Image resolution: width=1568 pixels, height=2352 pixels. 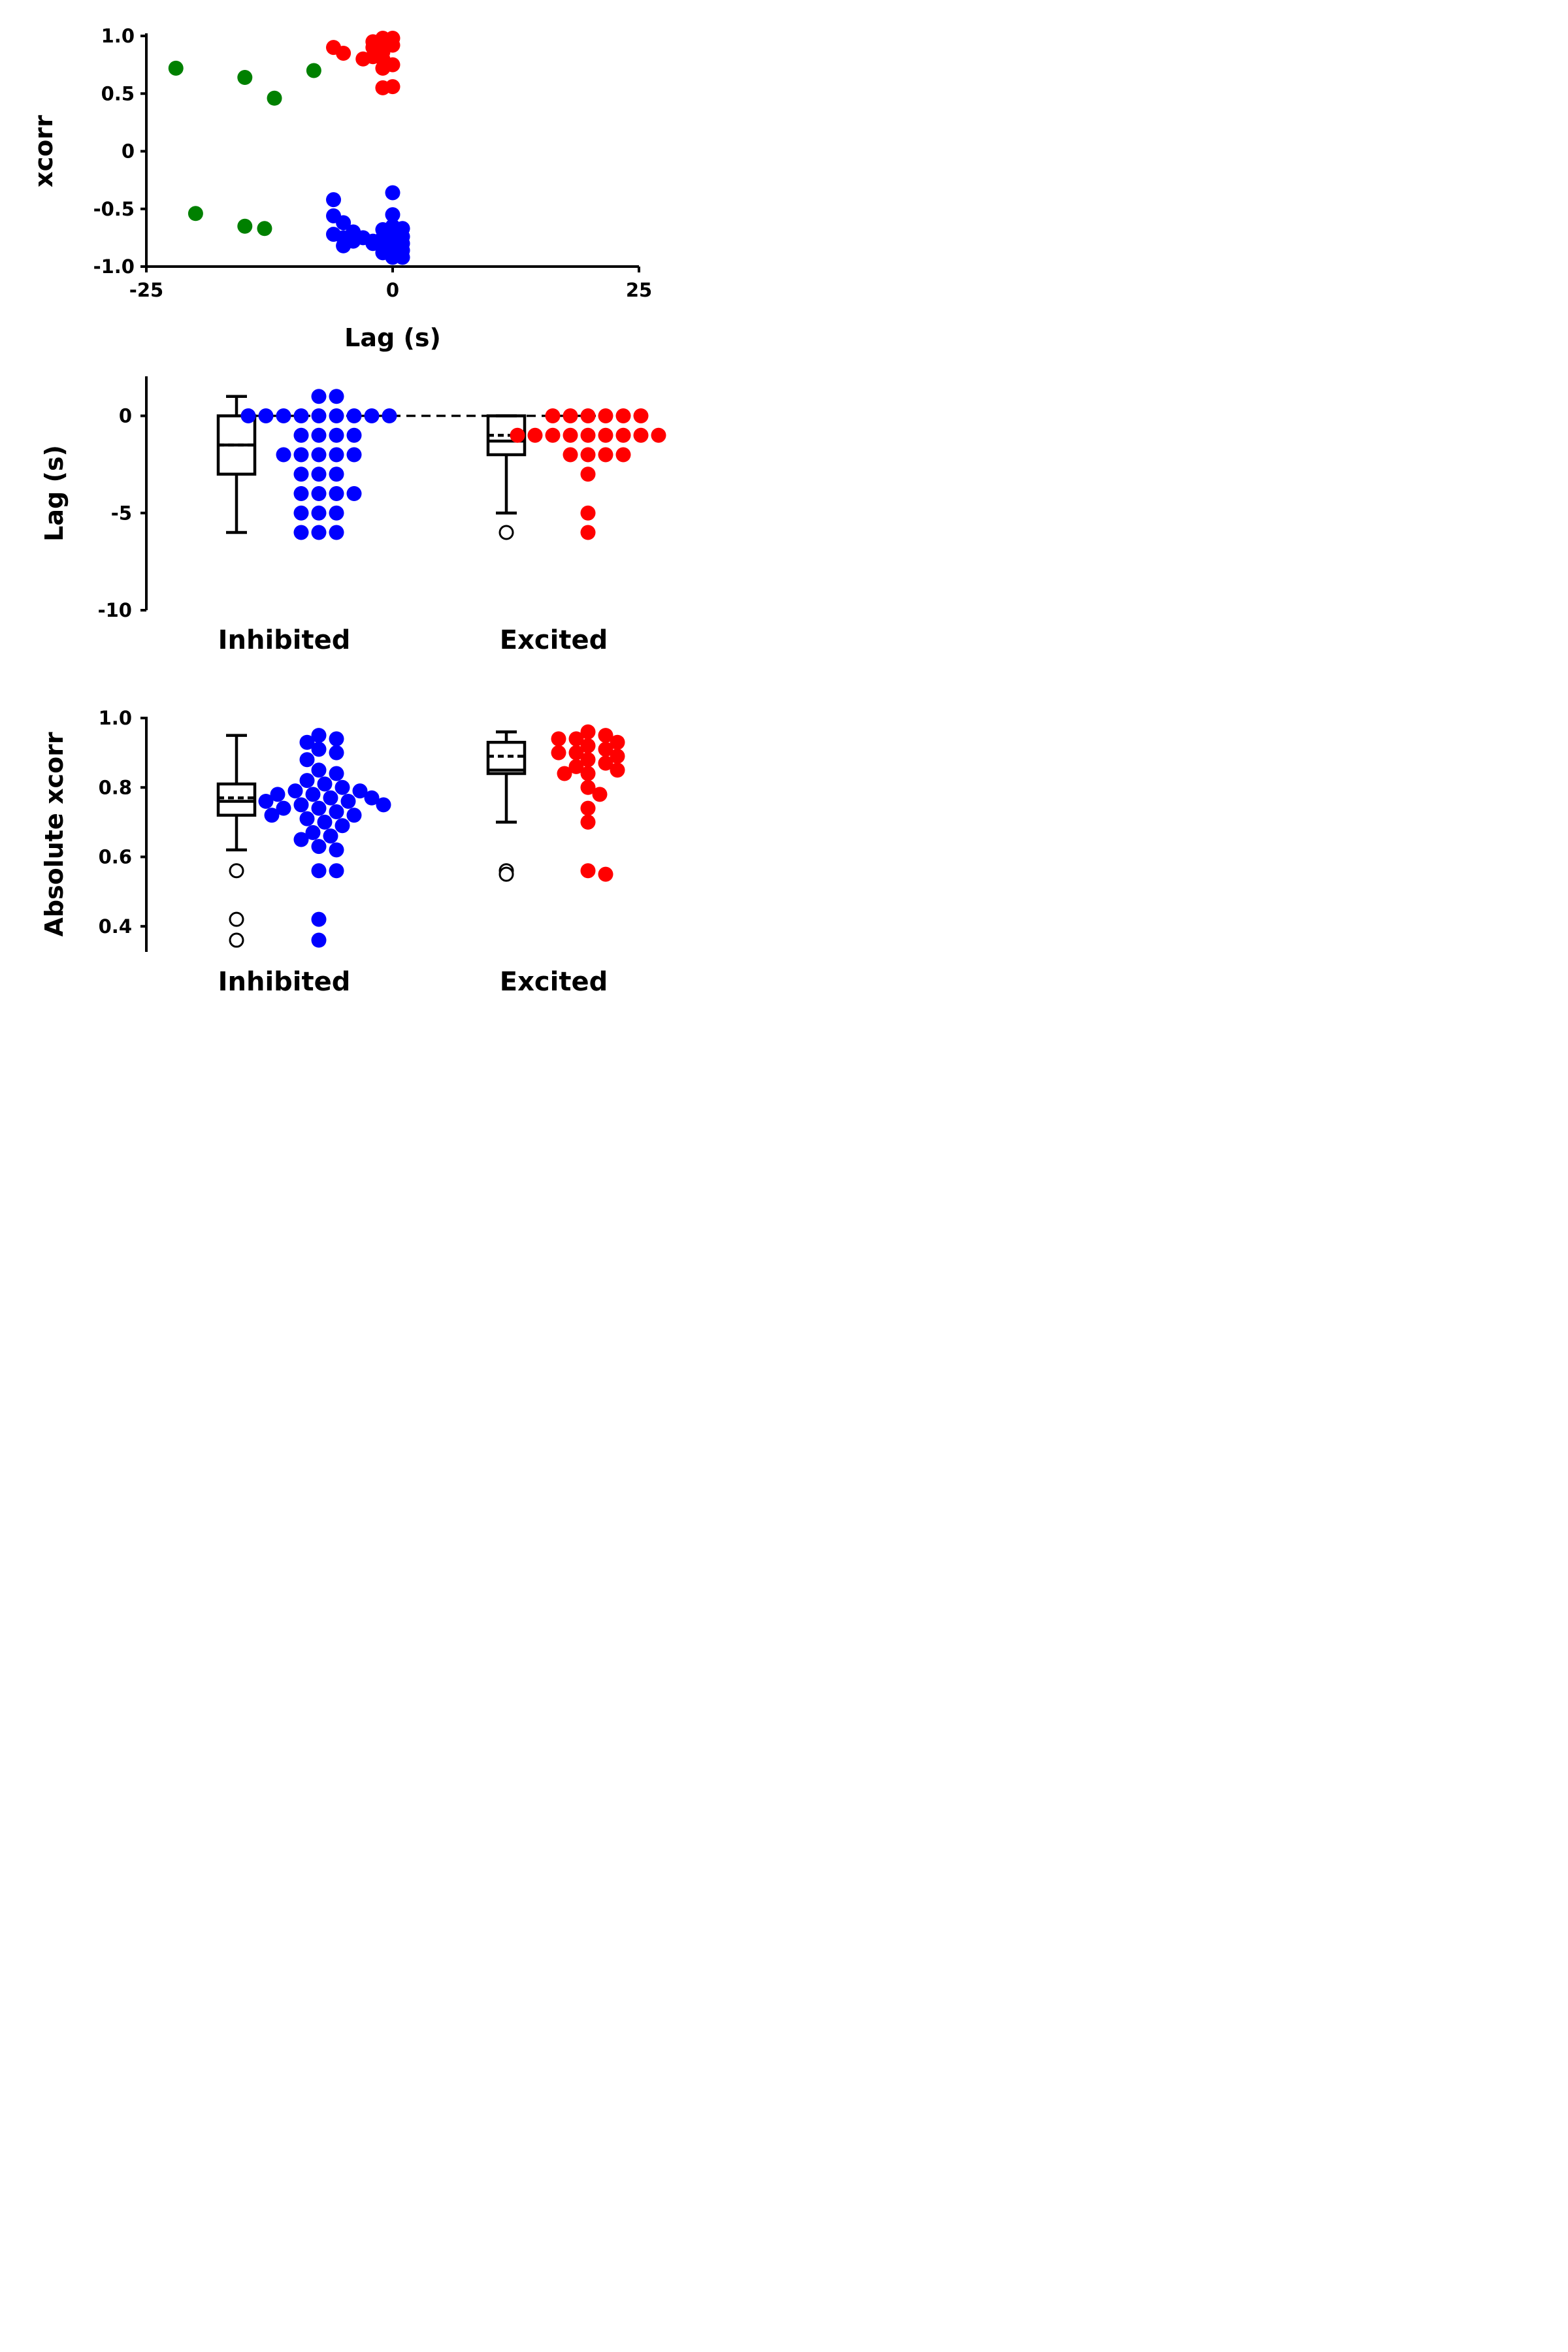 What do you see at coordinates (114, 209) in the screenshot?
I see `y-tick-label: -0.5` at bounding box center [114, 209].